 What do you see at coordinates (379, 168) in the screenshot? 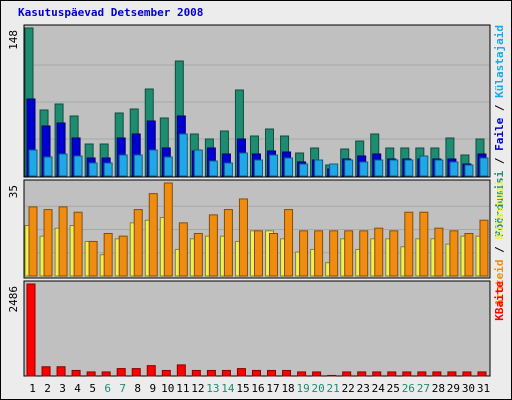
I see `bar-top-külastajaid-24` at bounding box center [379, 168].